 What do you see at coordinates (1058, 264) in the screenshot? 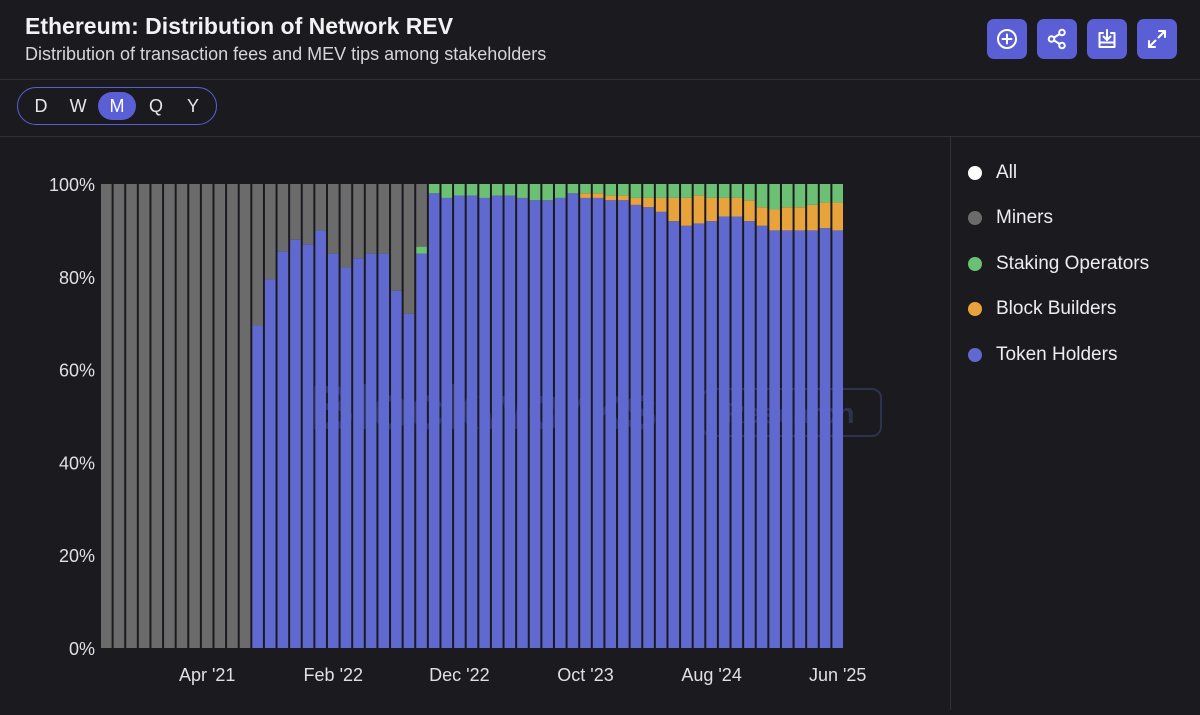
I see `legend-item-staking-operators: Staking Operators` at bounding box center [1058, 264].